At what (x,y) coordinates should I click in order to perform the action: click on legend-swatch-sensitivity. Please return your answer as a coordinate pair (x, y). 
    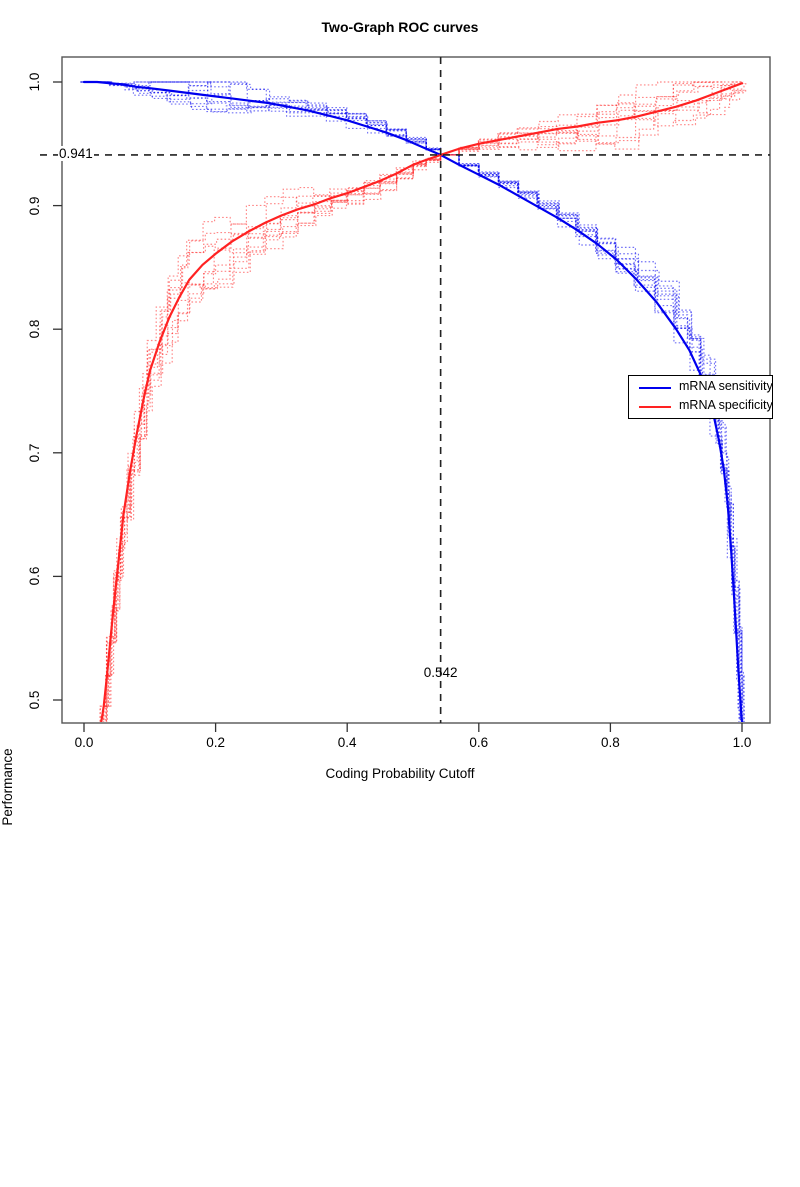
    Looking at the image, I should click on (655, 388).